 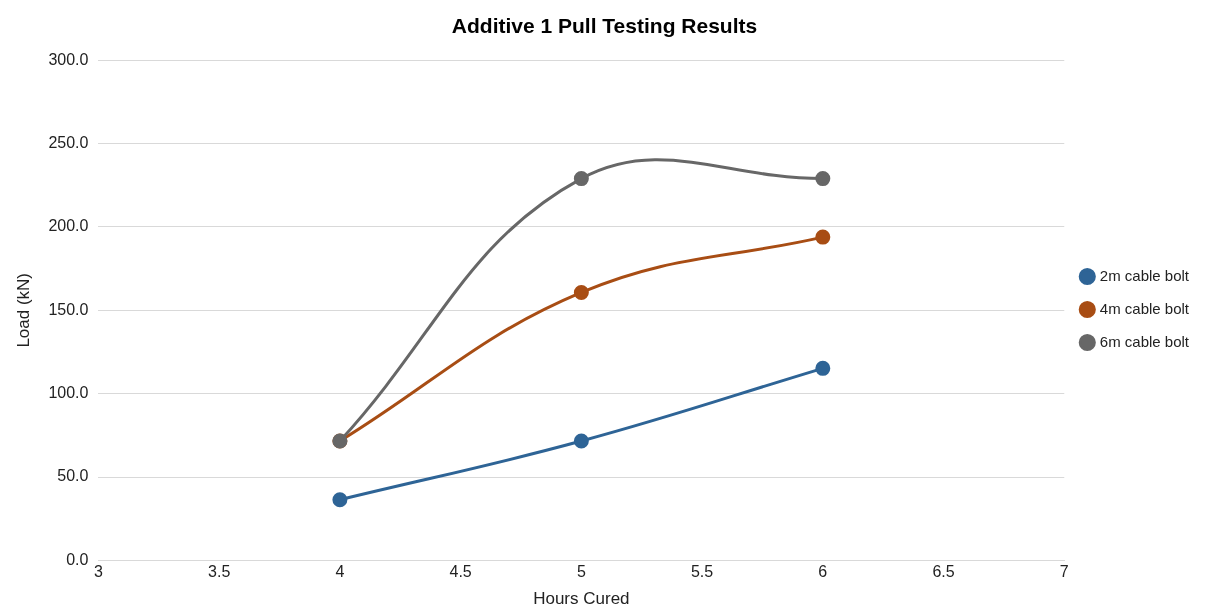 I want to click on x-tick-label: 3.5, so click(x=219, y=572).